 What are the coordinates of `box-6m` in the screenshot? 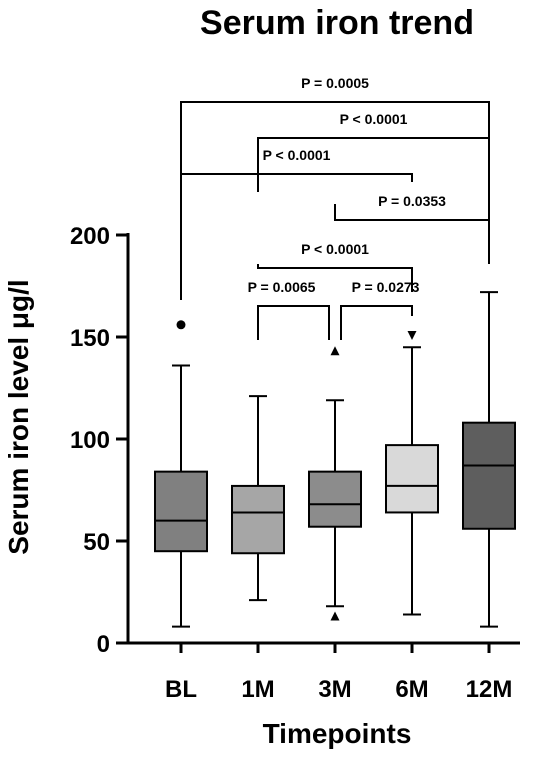 It's located at (412, 473).